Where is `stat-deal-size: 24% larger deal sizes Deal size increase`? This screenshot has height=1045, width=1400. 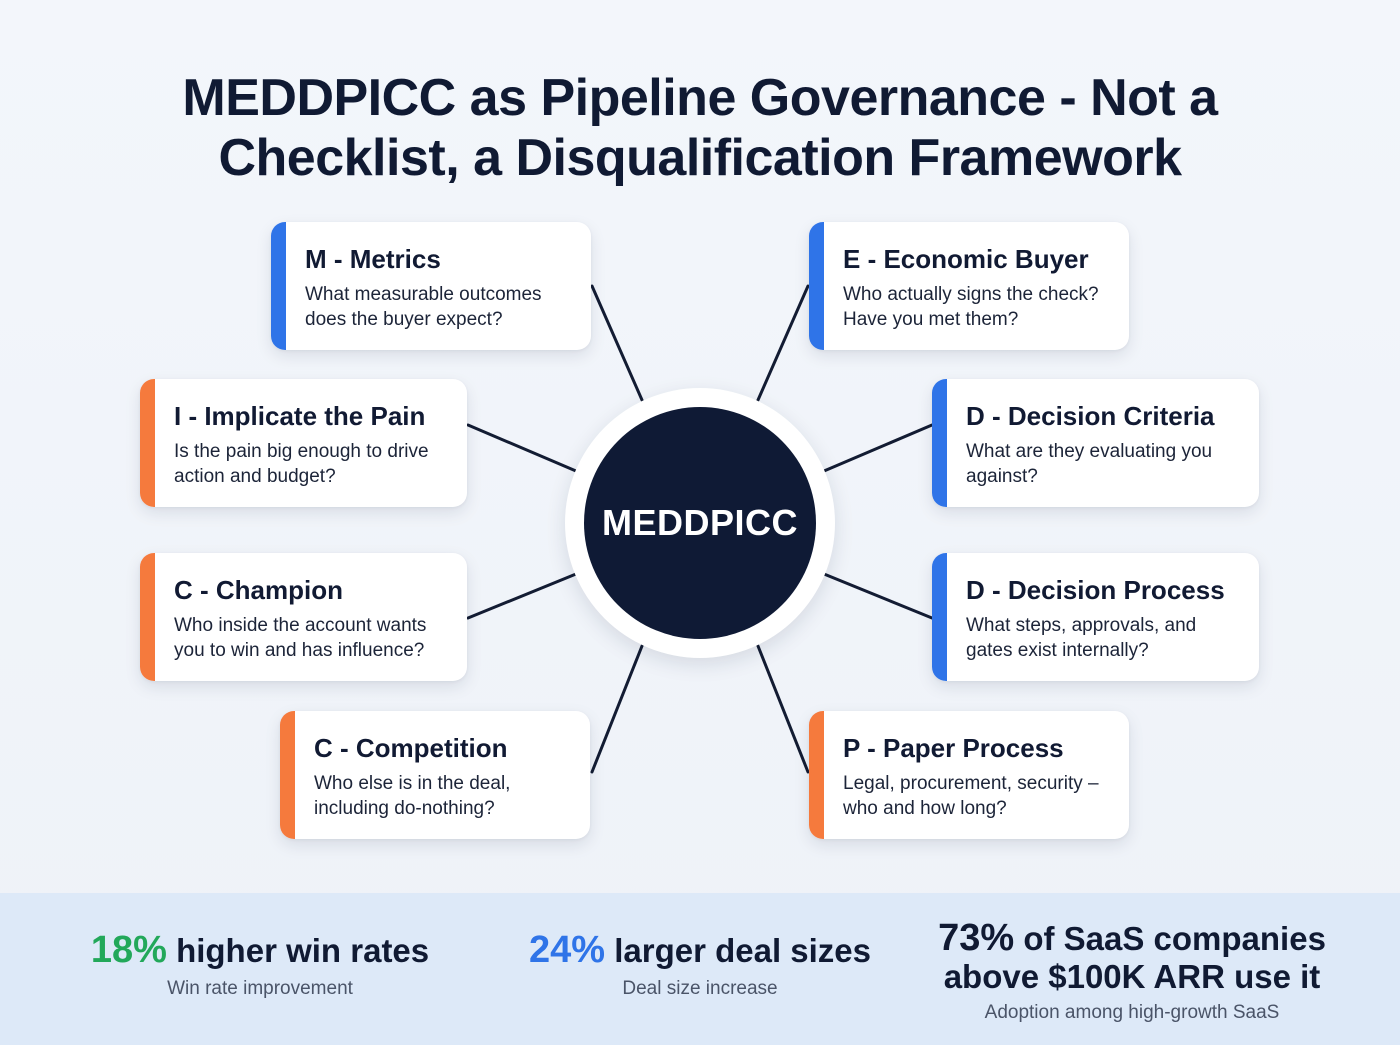 stat-deal-size: 24% larger deal sizes Deal size increase is located at coordinates (700, 964).